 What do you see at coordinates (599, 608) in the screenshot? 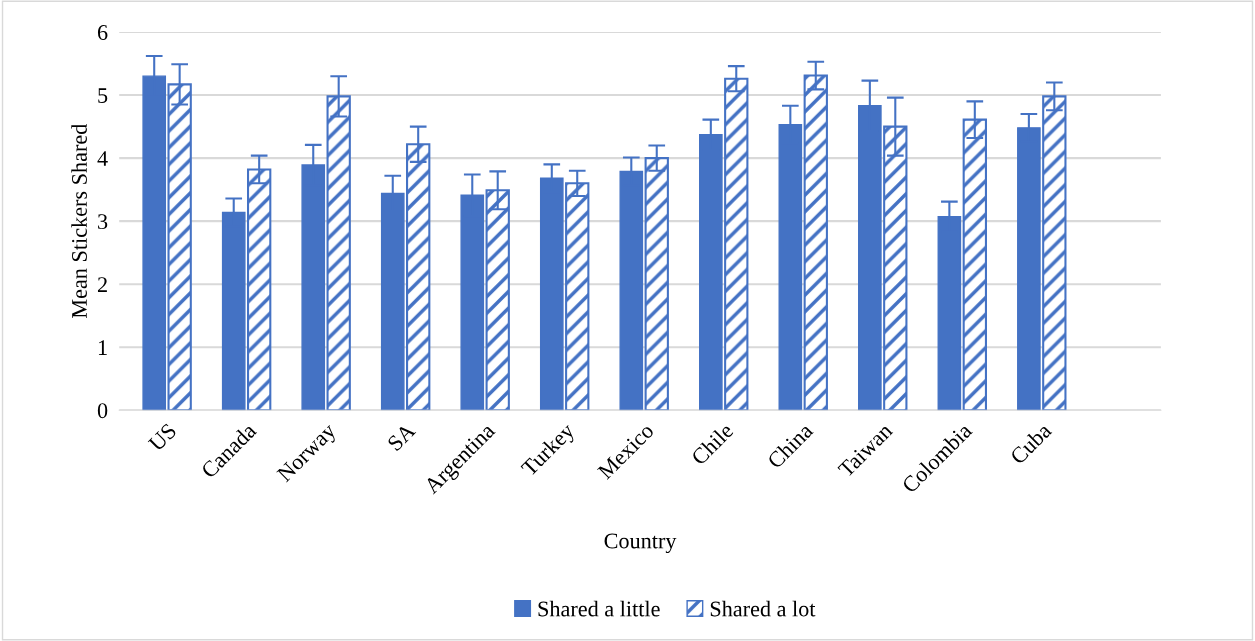
I see `legend-label: Shared a little` at bounding box center [599, 608].